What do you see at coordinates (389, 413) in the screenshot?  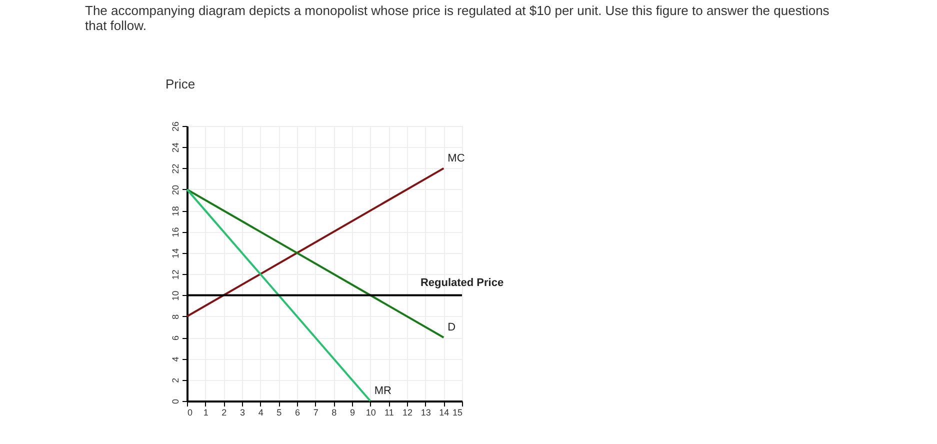 I see `x-tick-label: 11` at bounding box center [389, 413].